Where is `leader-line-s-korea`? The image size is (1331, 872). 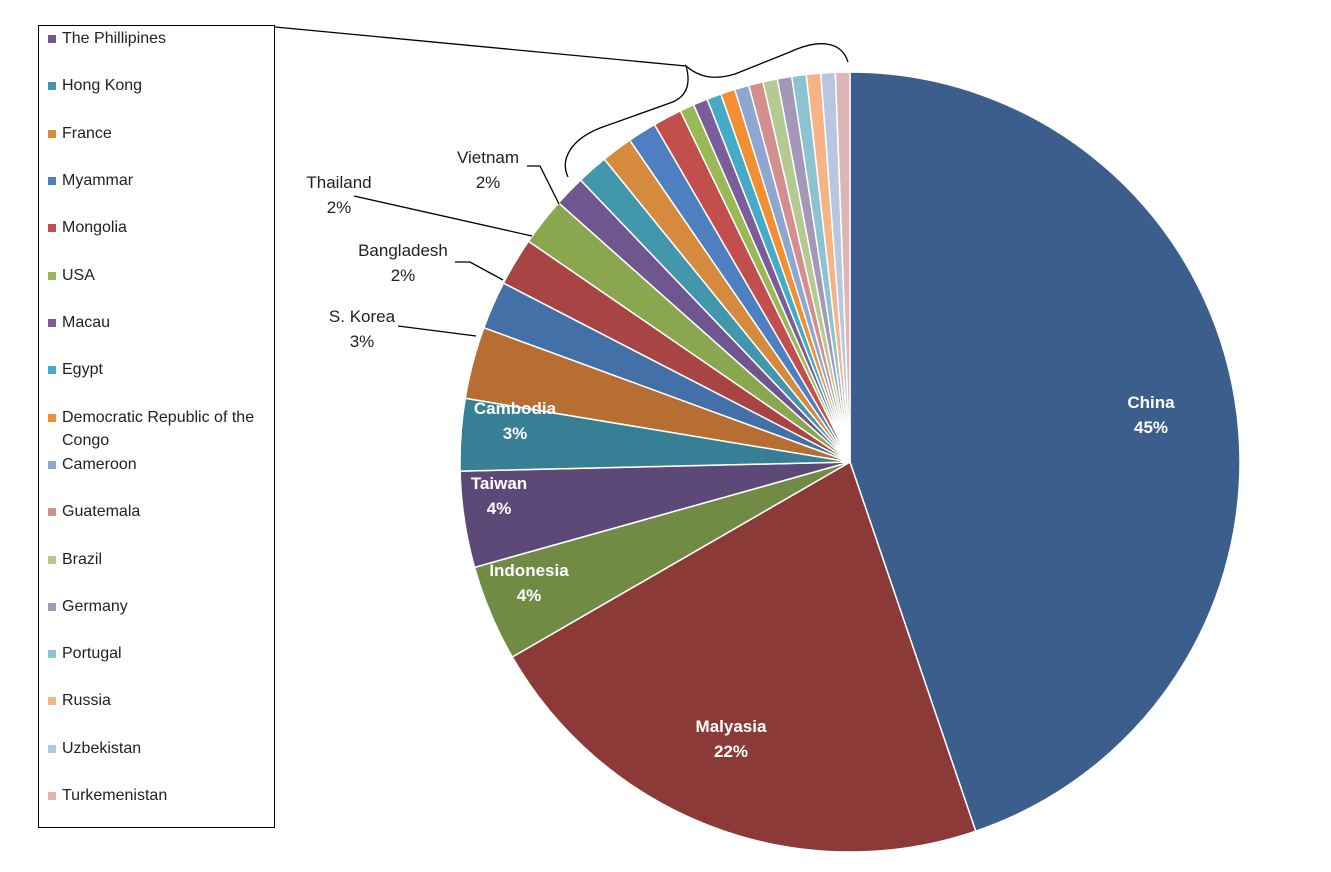 leader-line-s-korea is located at coordinates (437, 331).